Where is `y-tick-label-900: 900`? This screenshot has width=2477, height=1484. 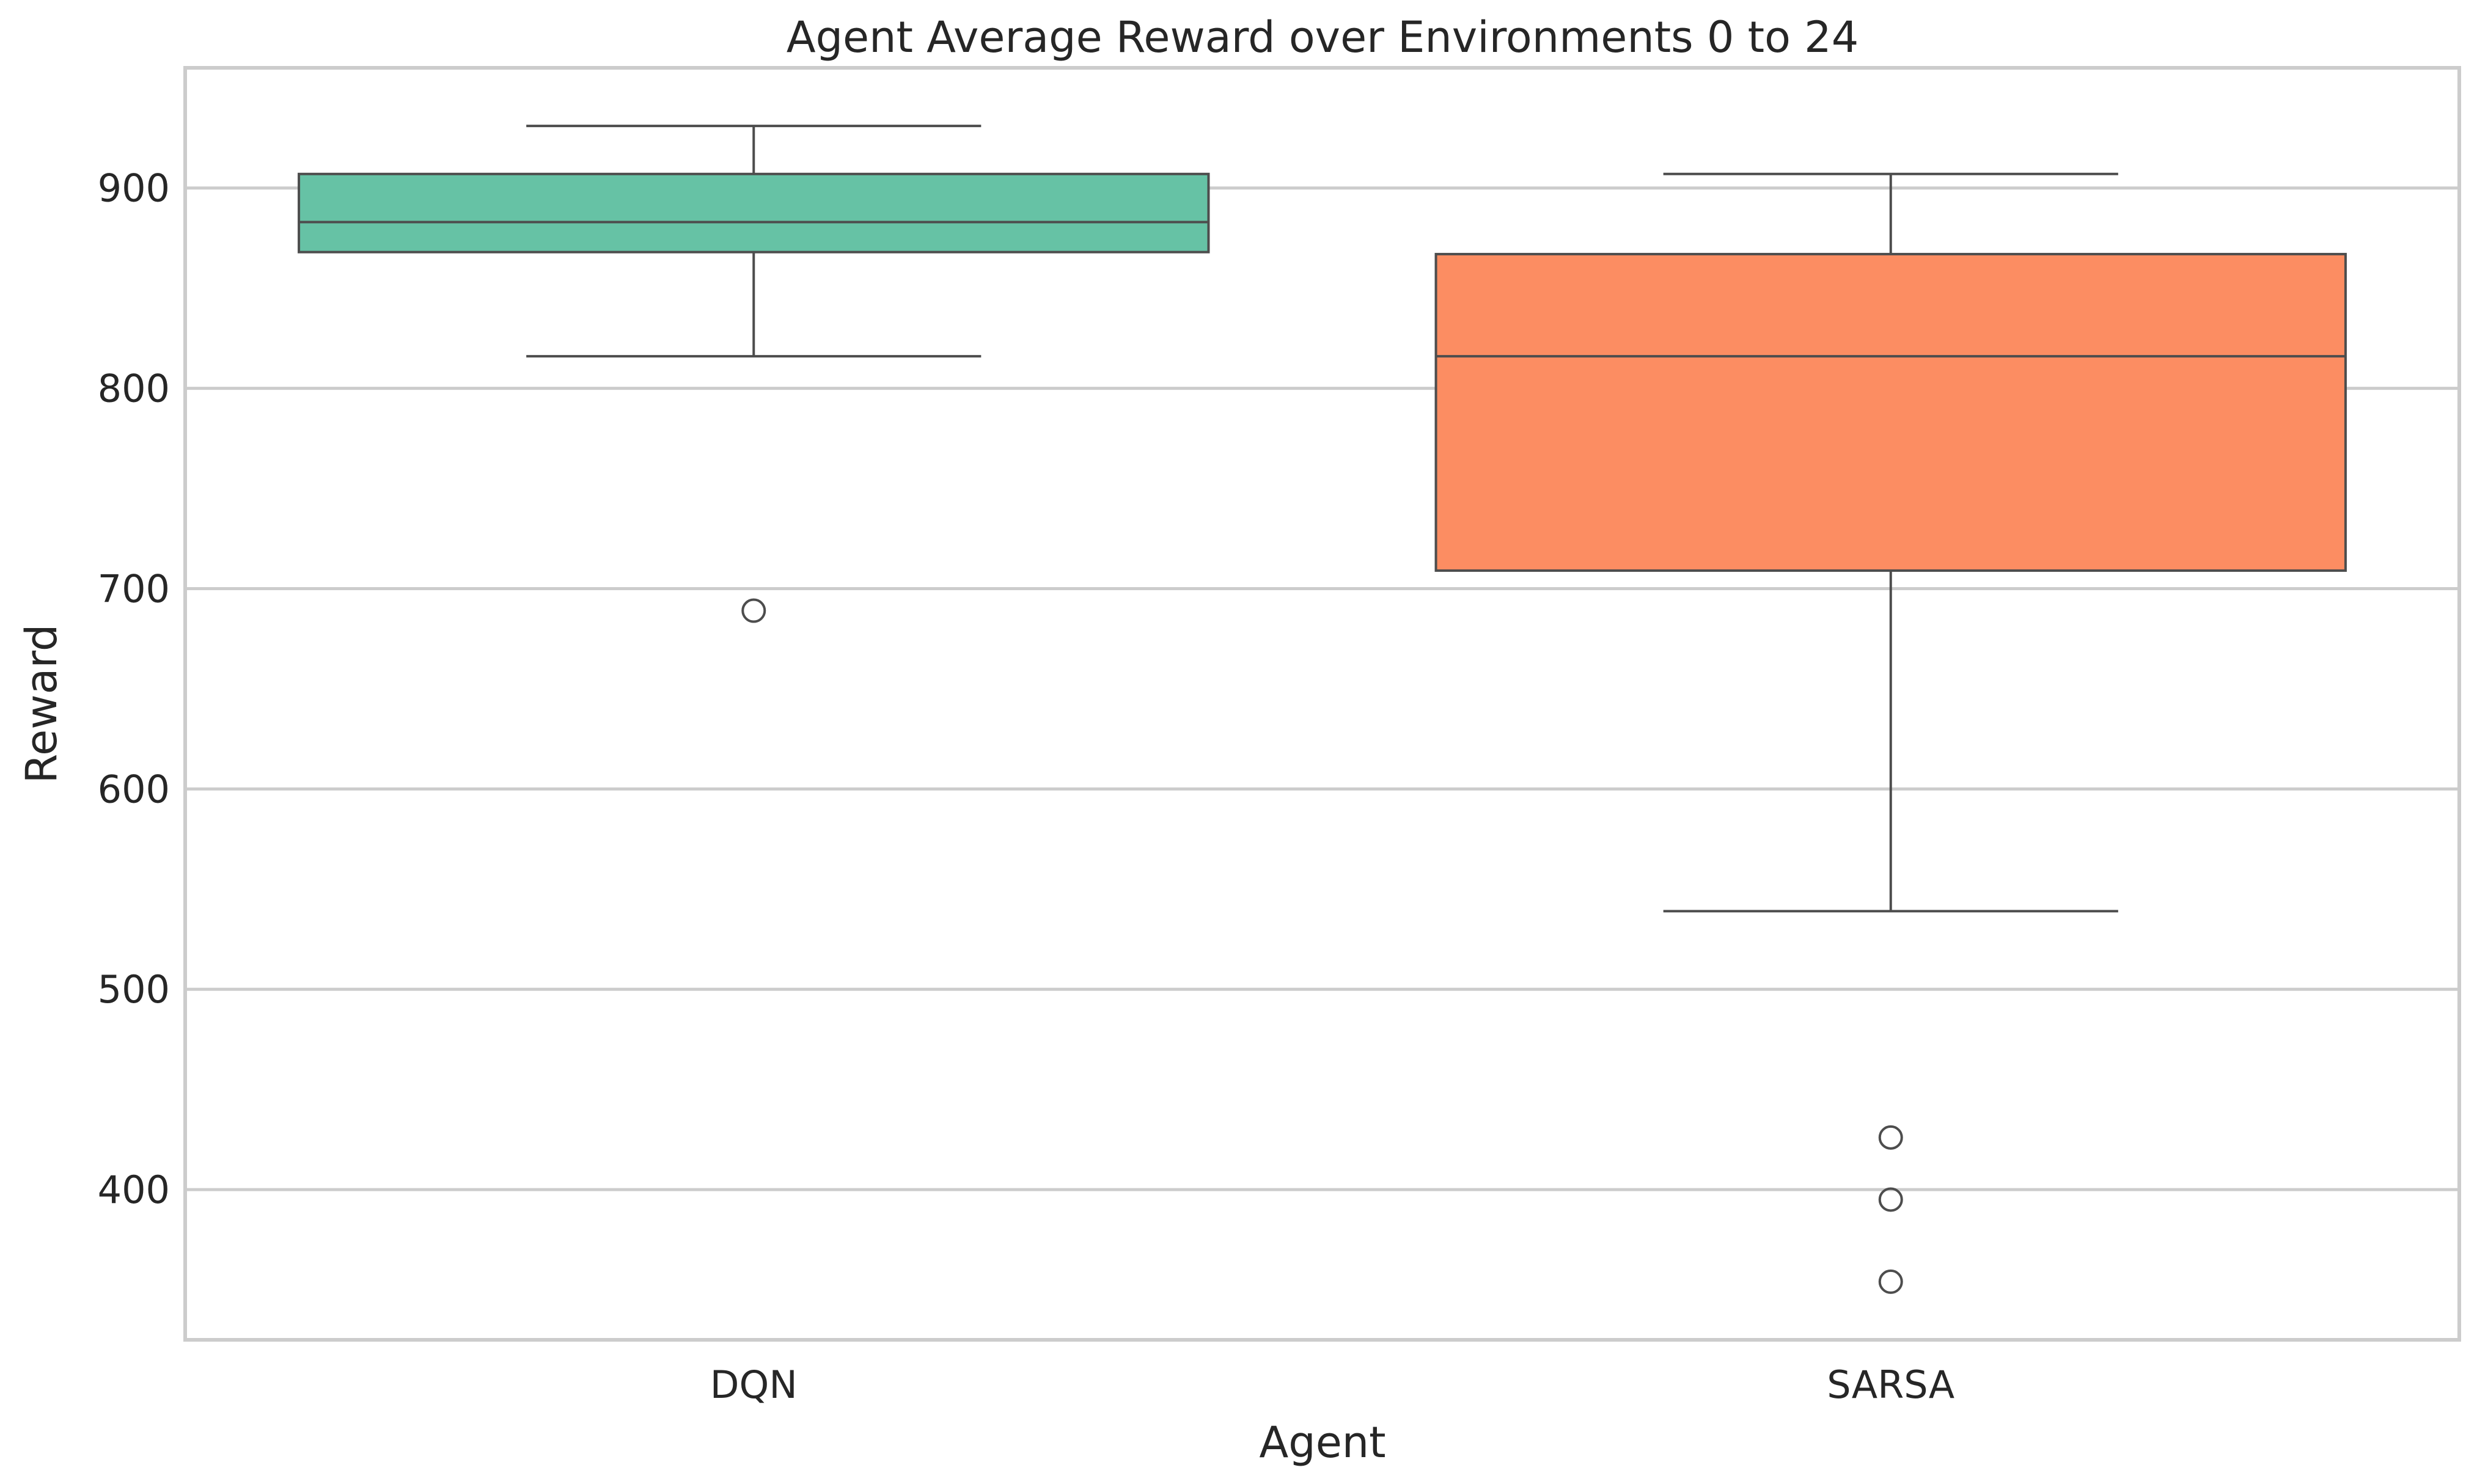
y-tick-label-900: 900 is located at coordinates (134, 188).